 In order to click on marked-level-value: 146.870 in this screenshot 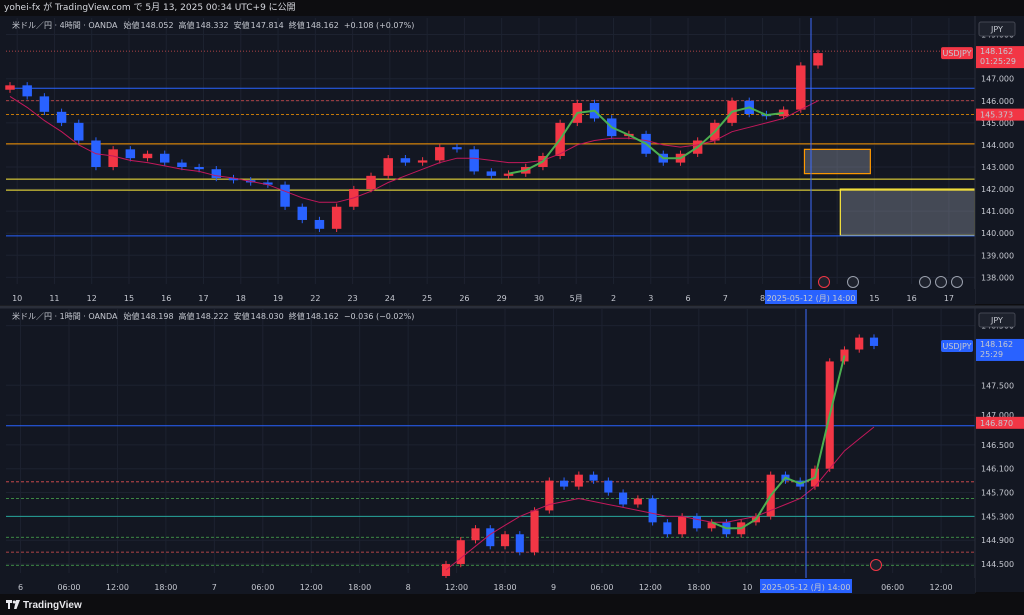, I will do `click(996, 423)`.